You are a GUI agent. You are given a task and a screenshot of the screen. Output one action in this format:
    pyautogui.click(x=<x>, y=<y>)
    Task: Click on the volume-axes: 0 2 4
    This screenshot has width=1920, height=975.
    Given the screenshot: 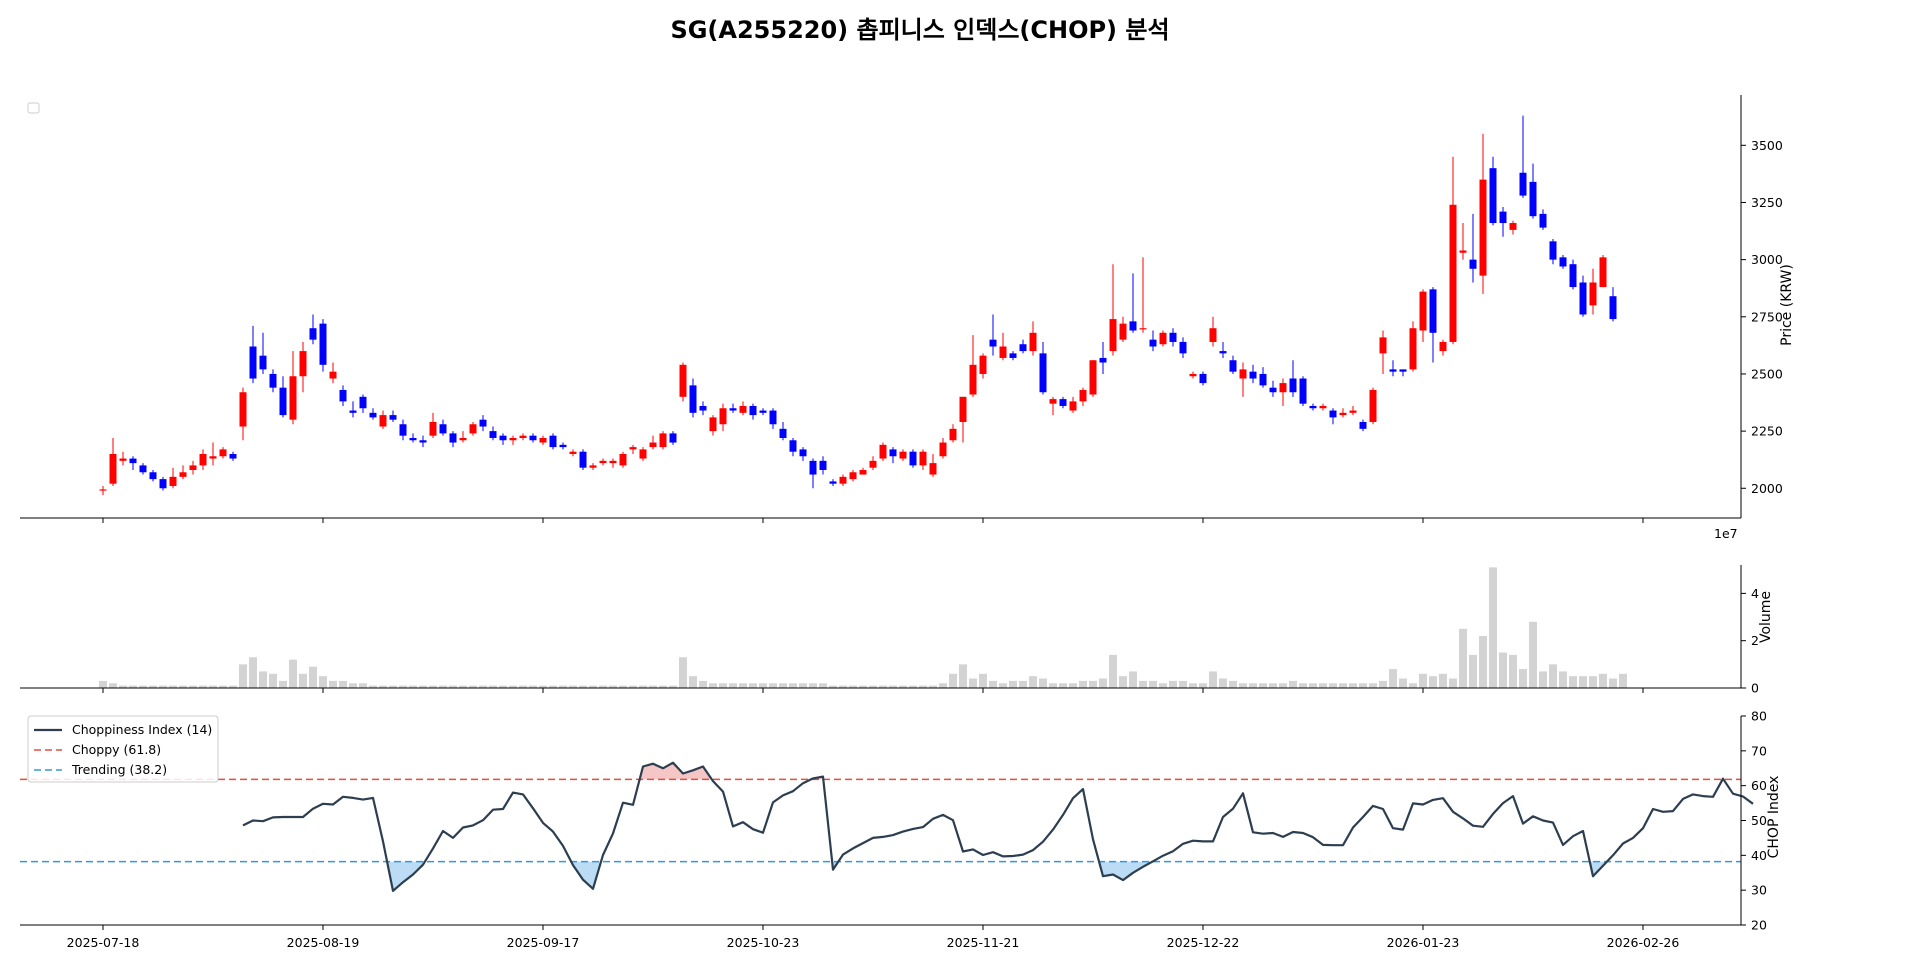 What is the action you would take?
    pyautogui.click(x=889, y=630)
    